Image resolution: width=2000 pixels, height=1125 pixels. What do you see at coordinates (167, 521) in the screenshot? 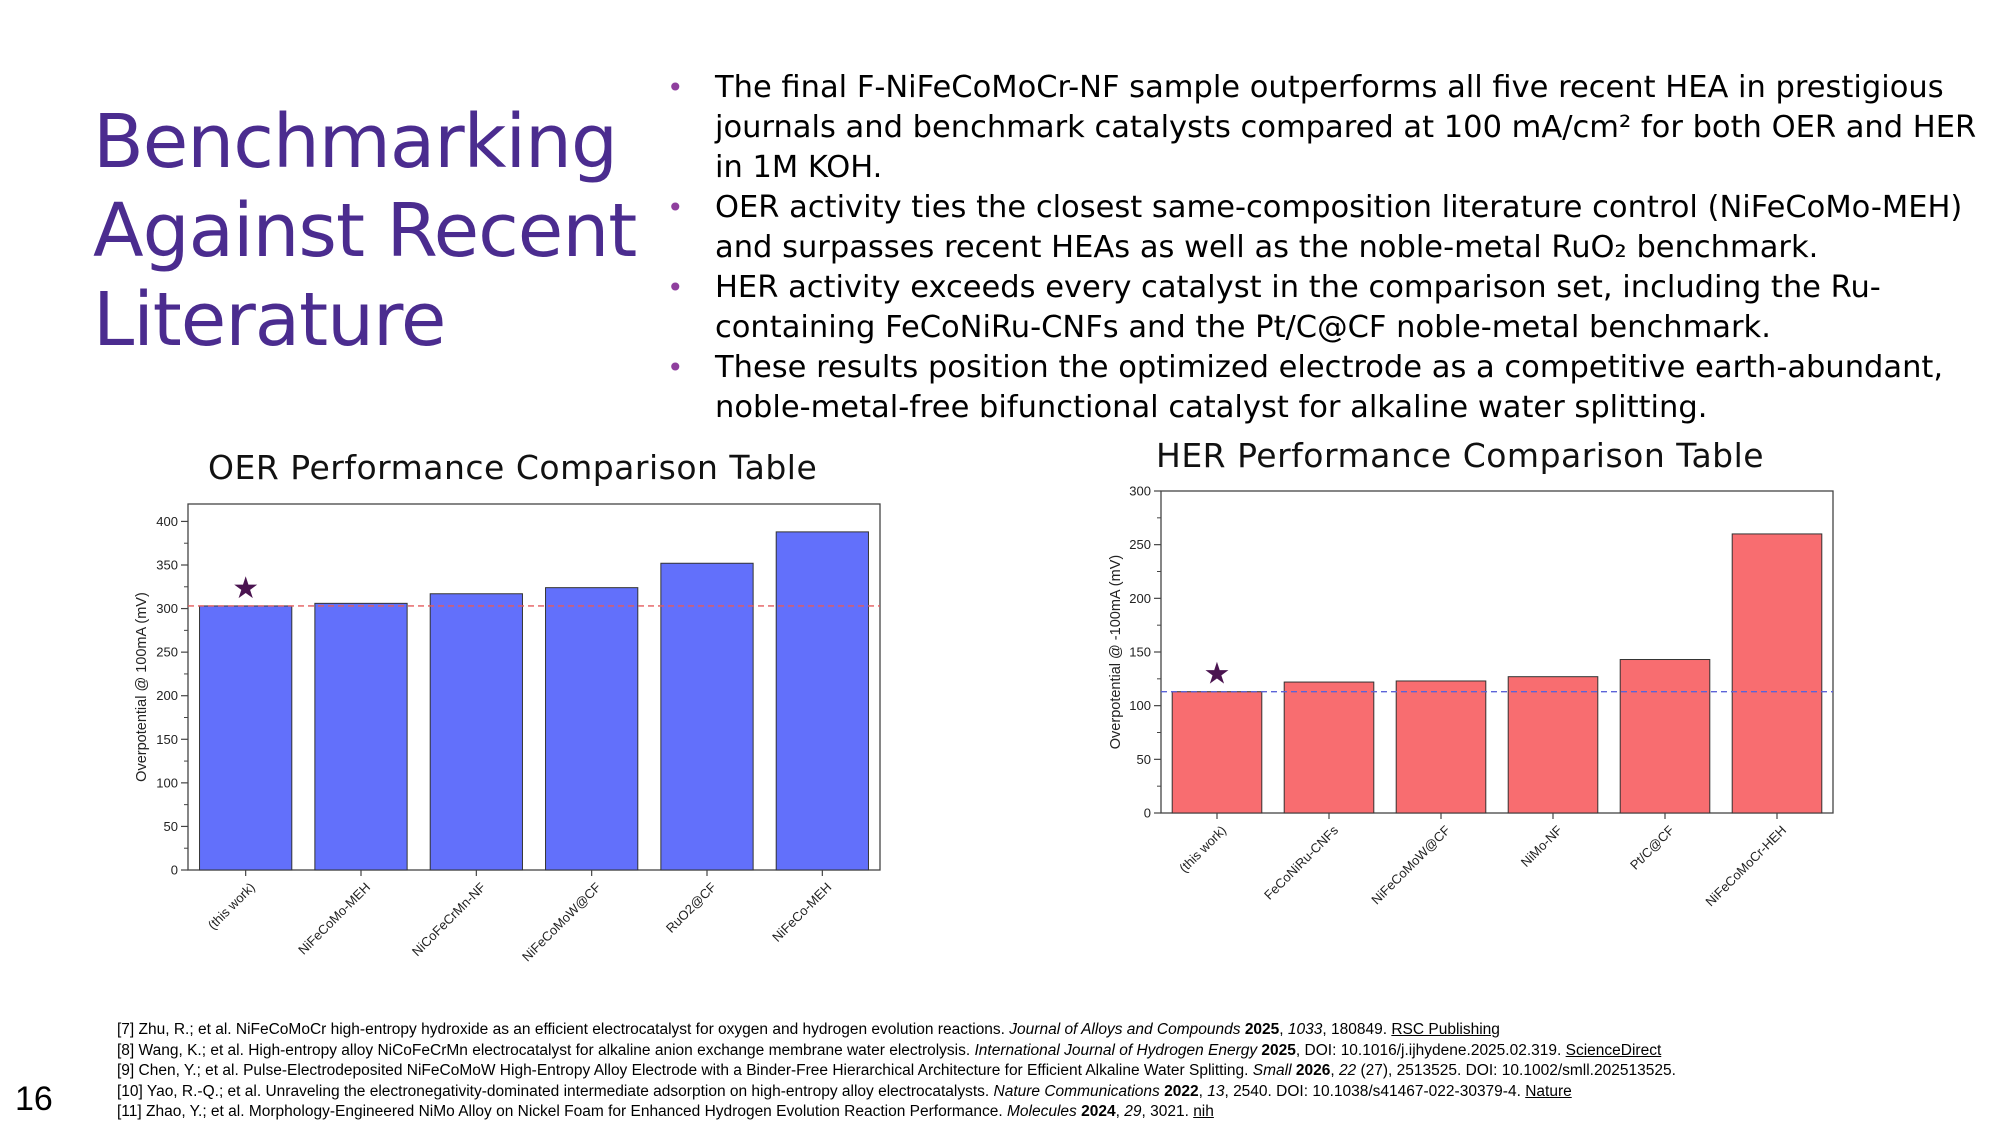
I see `y-tick-label: 400` at bounding box center [167, 521].